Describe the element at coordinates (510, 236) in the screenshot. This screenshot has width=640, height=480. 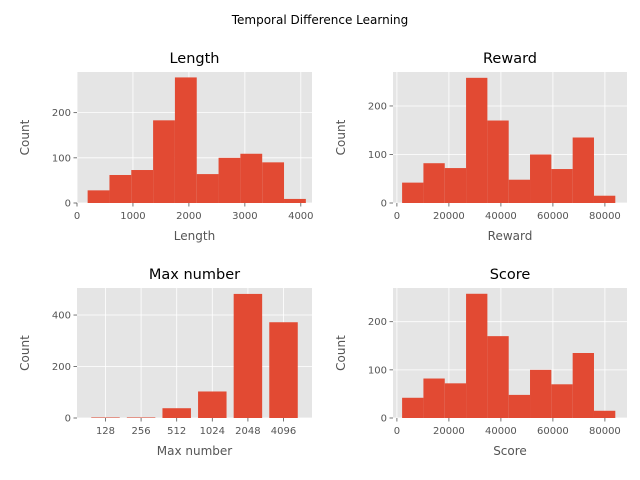
I see `x-axis-label: Reward` at that location.